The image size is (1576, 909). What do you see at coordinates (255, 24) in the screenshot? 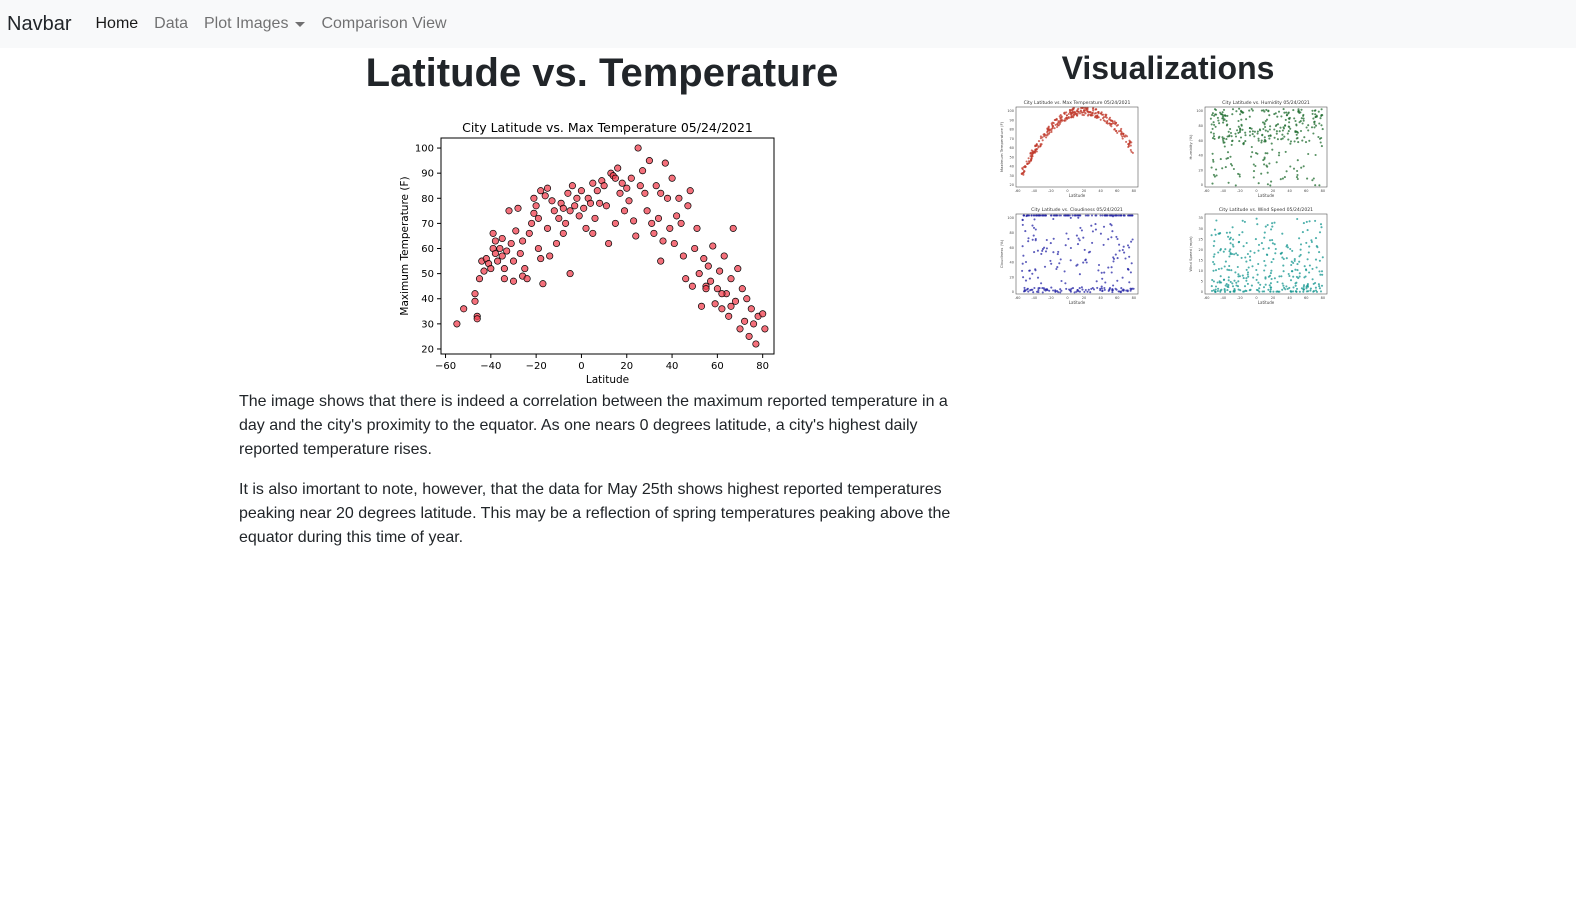
I see `nav-dropdown-plot-images: Plot Images` at bounding box center [255, 24].